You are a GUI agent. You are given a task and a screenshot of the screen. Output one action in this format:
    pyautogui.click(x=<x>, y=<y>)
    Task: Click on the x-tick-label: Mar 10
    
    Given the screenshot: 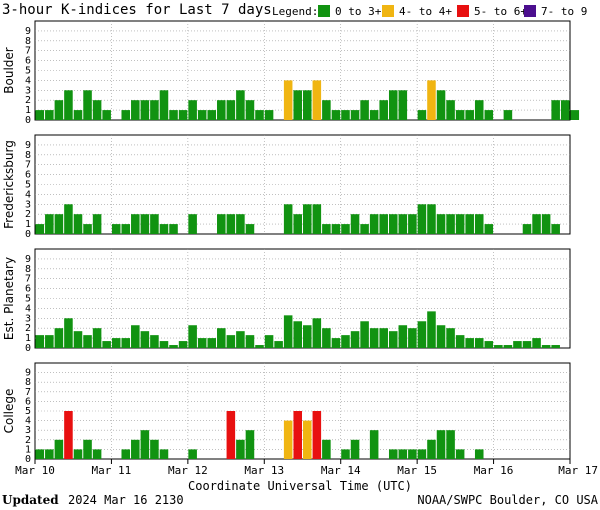 What is the action you would take?
    pyautogui.click(x=35, y=470)
    